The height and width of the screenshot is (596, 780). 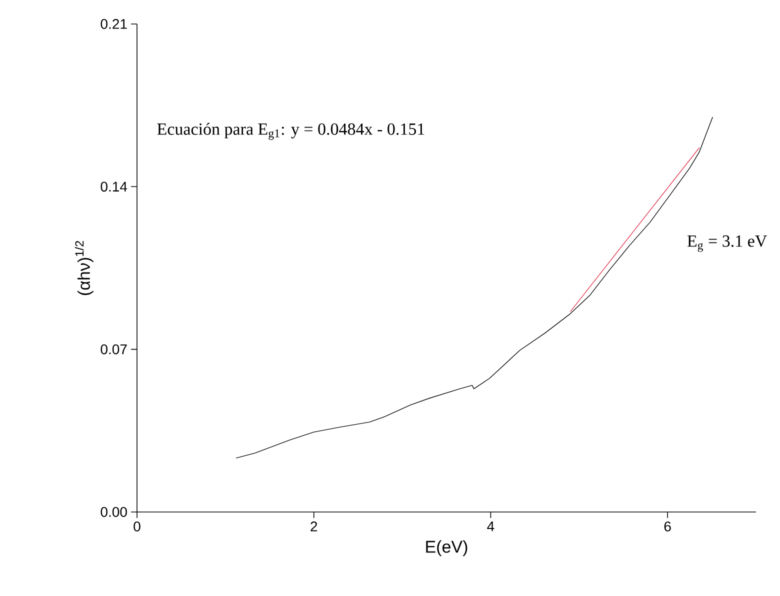 What do you see at coordinates (290, 131) in the screenshot?
I see `annotation: Ecuación para E$_{g1}$: y = 0.0484x - 0.151` at bounding box center [290, 131].